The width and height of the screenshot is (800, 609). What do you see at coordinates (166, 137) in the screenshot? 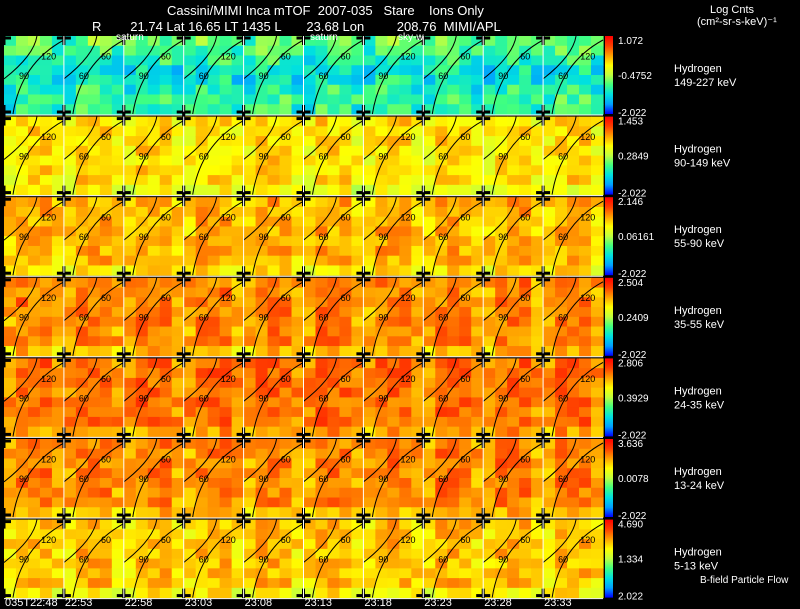
I see `contour-label: 60` at bounding box center [166, 137].